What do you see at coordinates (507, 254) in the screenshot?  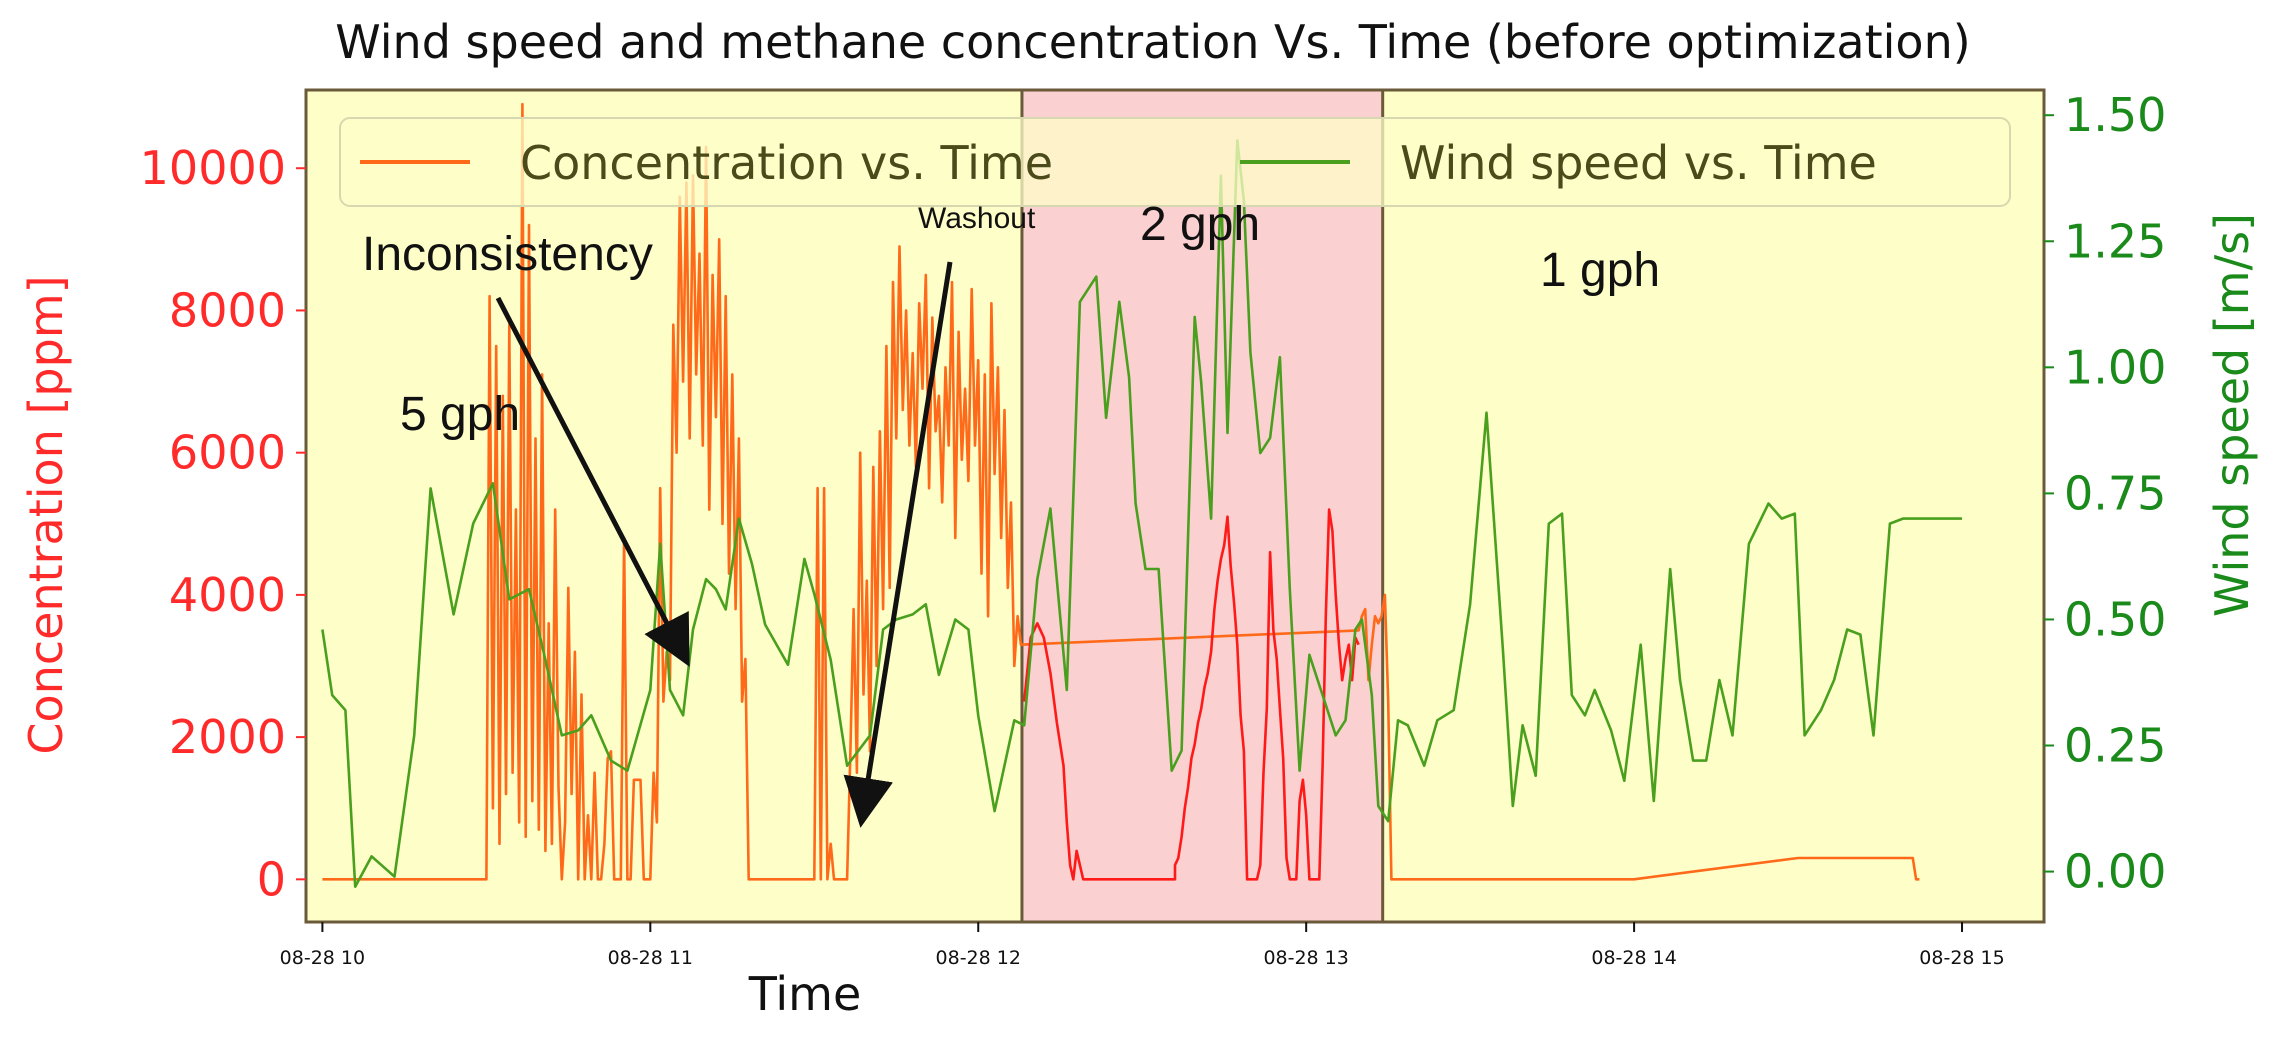 I see `annotation-inconsistency: Inconsistency` at bounding box center [507, 254].